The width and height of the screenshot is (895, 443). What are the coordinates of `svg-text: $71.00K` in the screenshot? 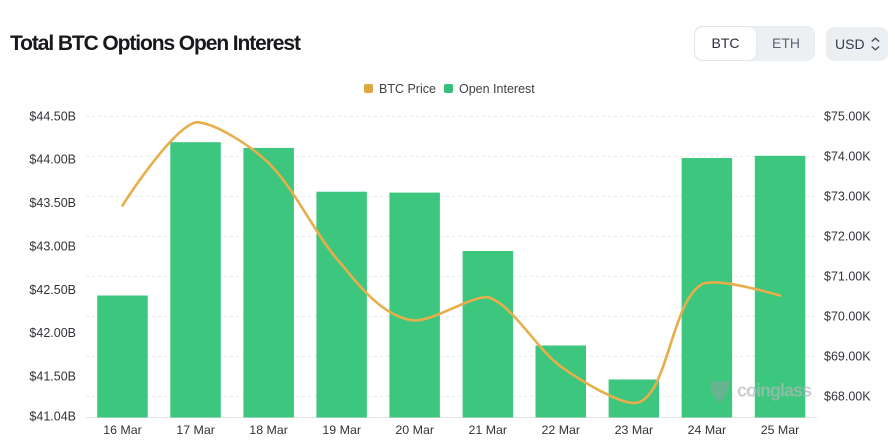 It's located at (847, 277).